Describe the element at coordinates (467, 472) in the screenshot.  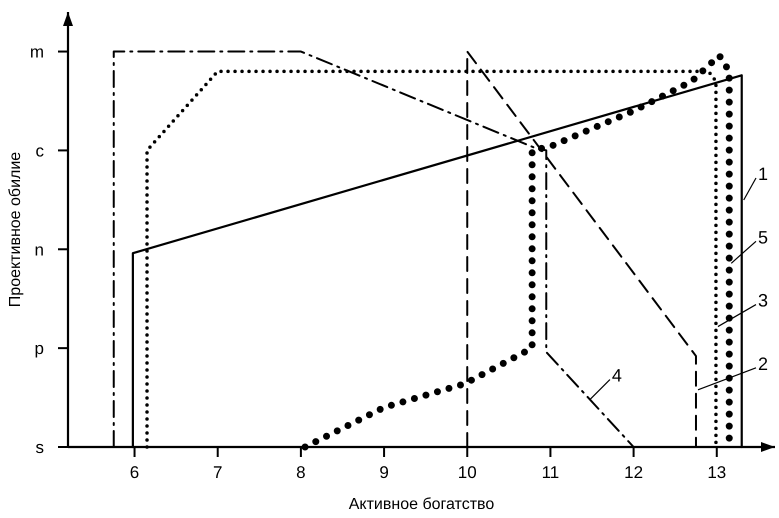
I see `x-tick-label: 10` at that location.